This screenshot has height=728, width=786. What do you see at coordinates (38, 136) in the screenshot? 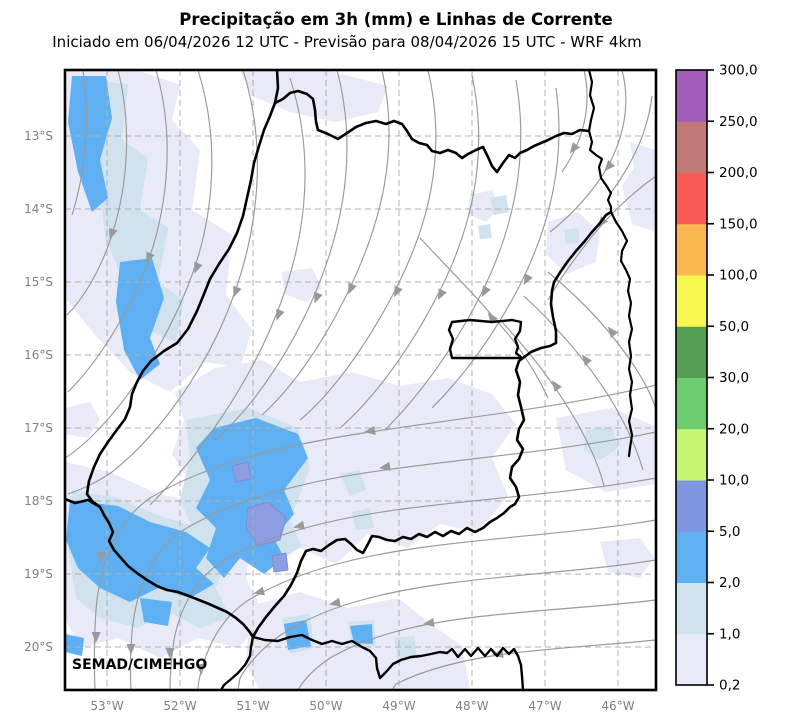
I see `latitude-tick-label: 13°S` at bounding box center [38, 136].